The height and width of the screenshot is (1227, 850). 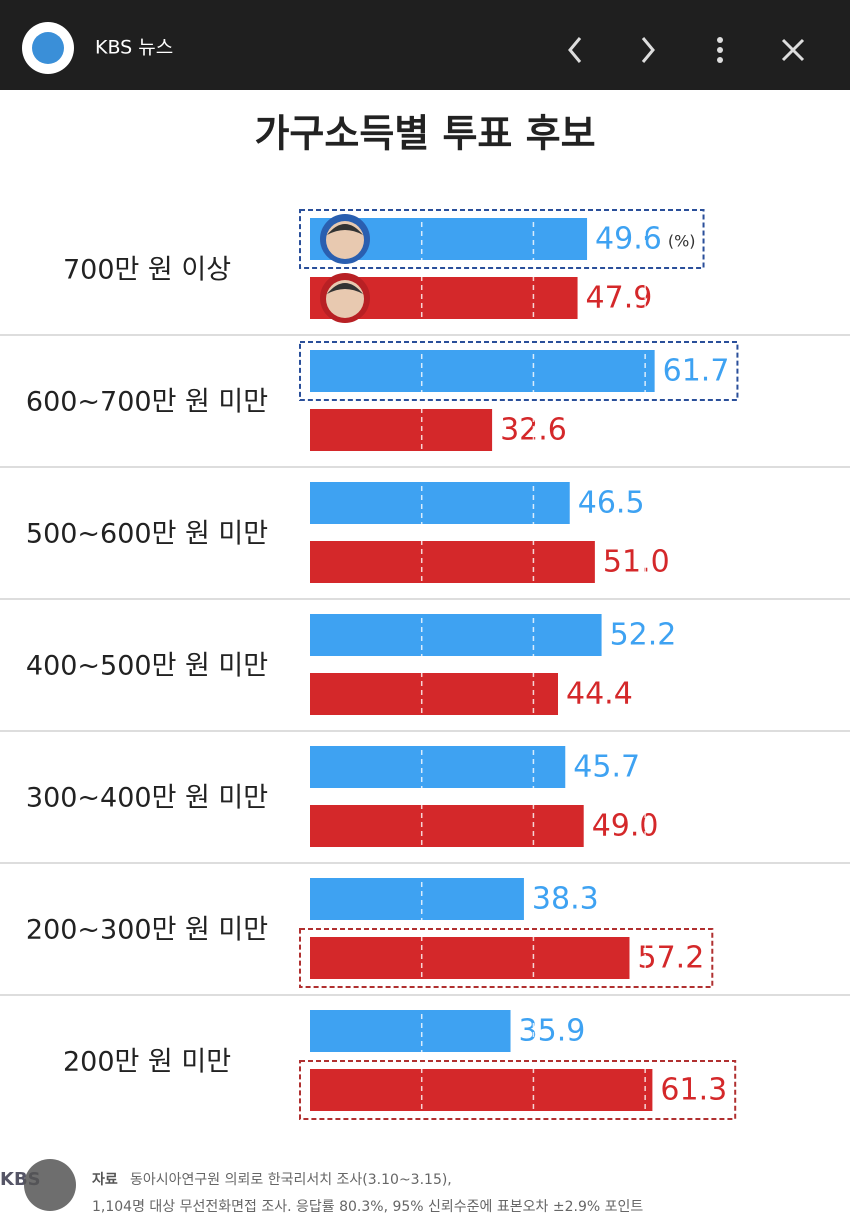 What do you see at coordinates (599, 694) in the screenshot?
I see `value-label: 44.4` at bounding box center [599, 694].